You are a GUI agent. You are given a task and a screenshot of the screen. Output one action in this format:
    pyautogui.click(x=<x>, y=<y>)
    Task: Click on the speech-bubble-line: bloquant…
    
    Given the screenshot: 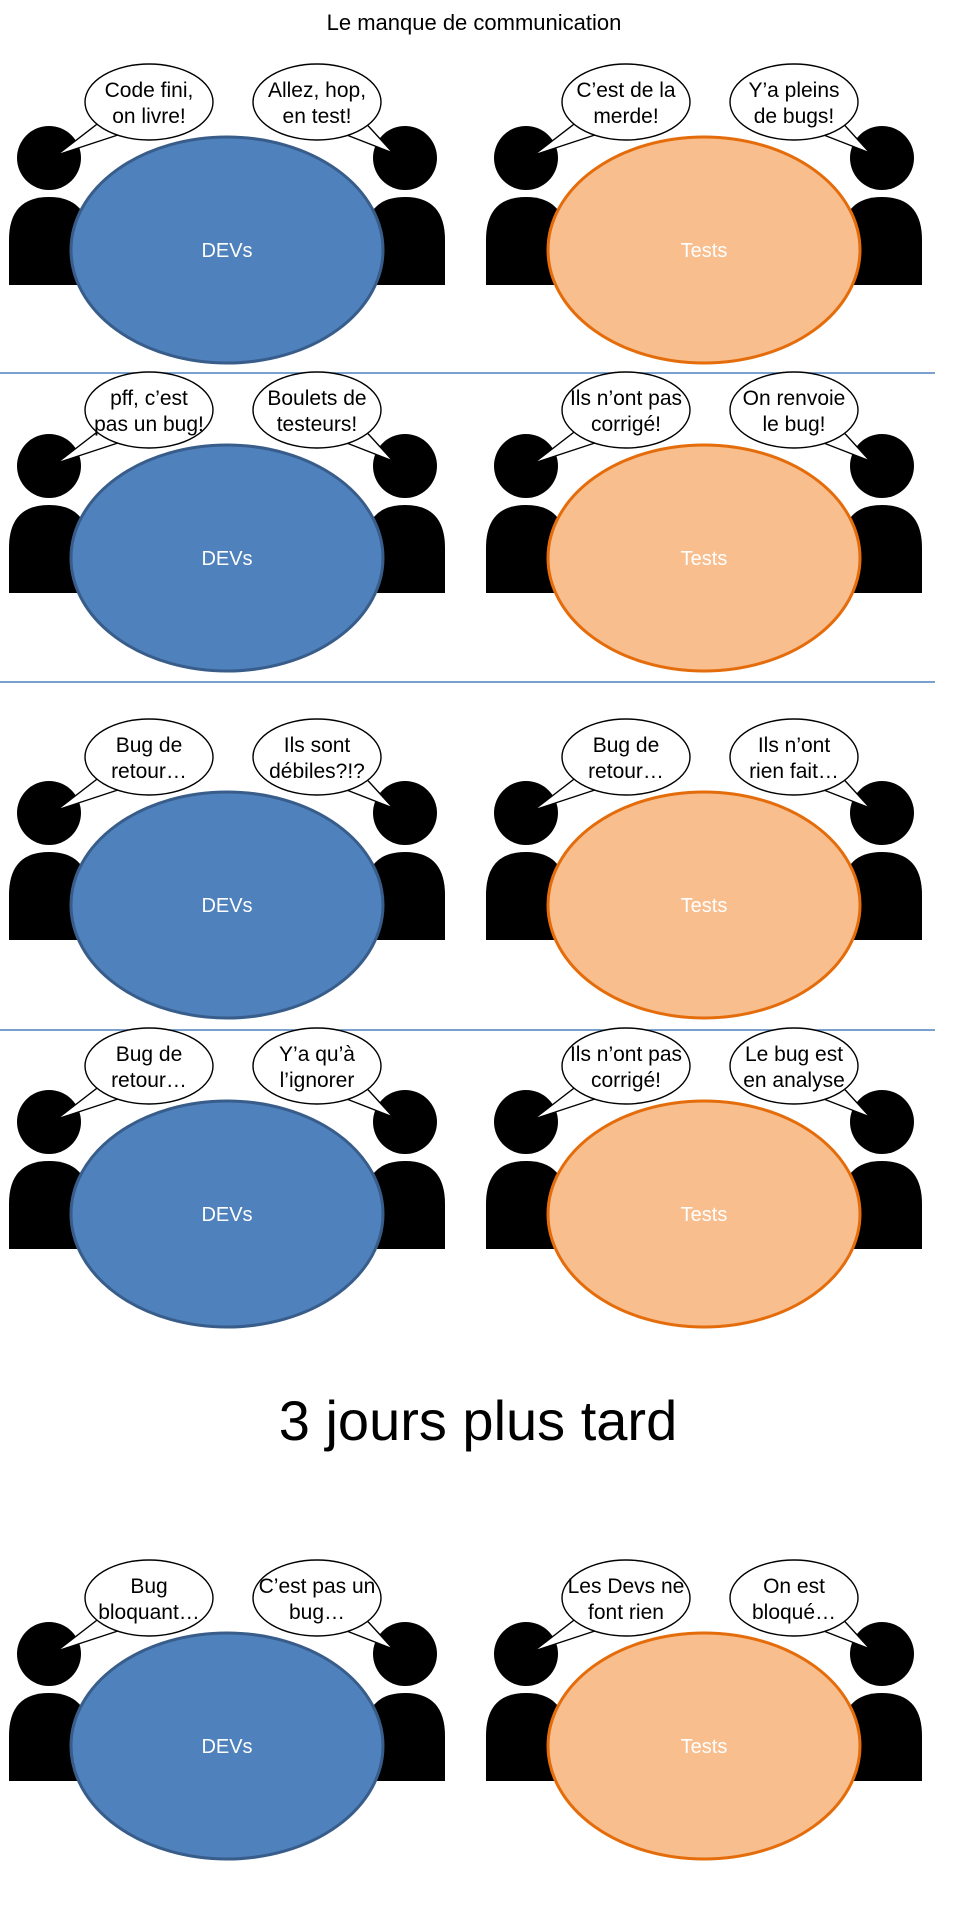 What is the action you would take?
    pyautogui.click(x=149, y=1612)
    